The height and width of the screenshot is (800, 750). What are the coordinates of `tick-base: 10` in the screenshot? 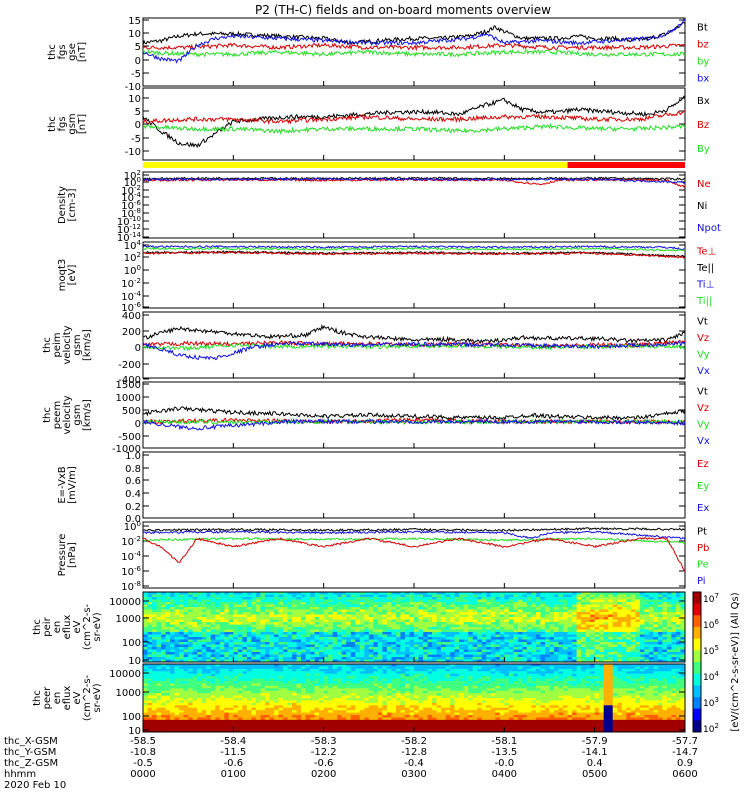 It's located at (127, 206).